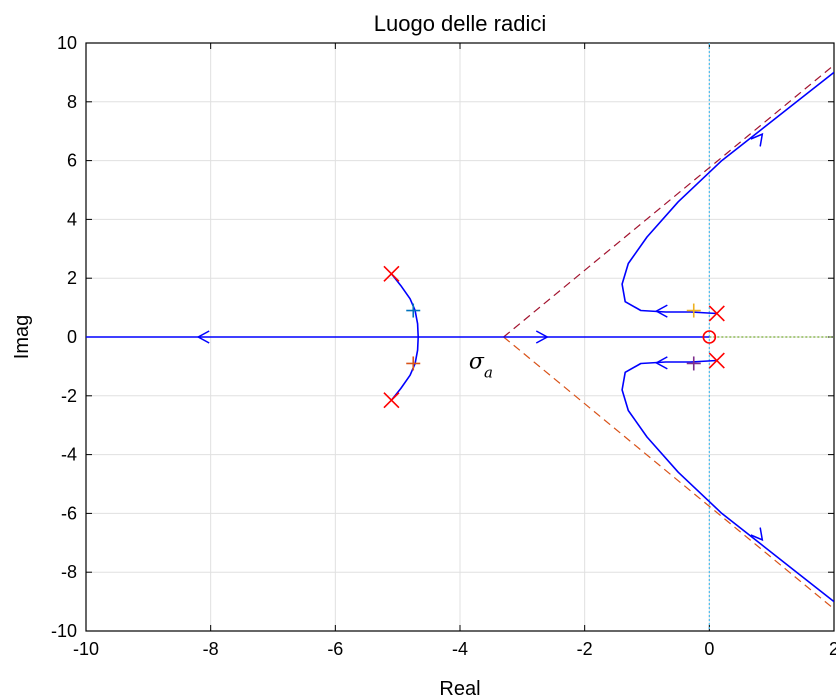  Describe the element at coordinates (585, 649) in the screenshot. I see `x-tick-label: -2` at that location.